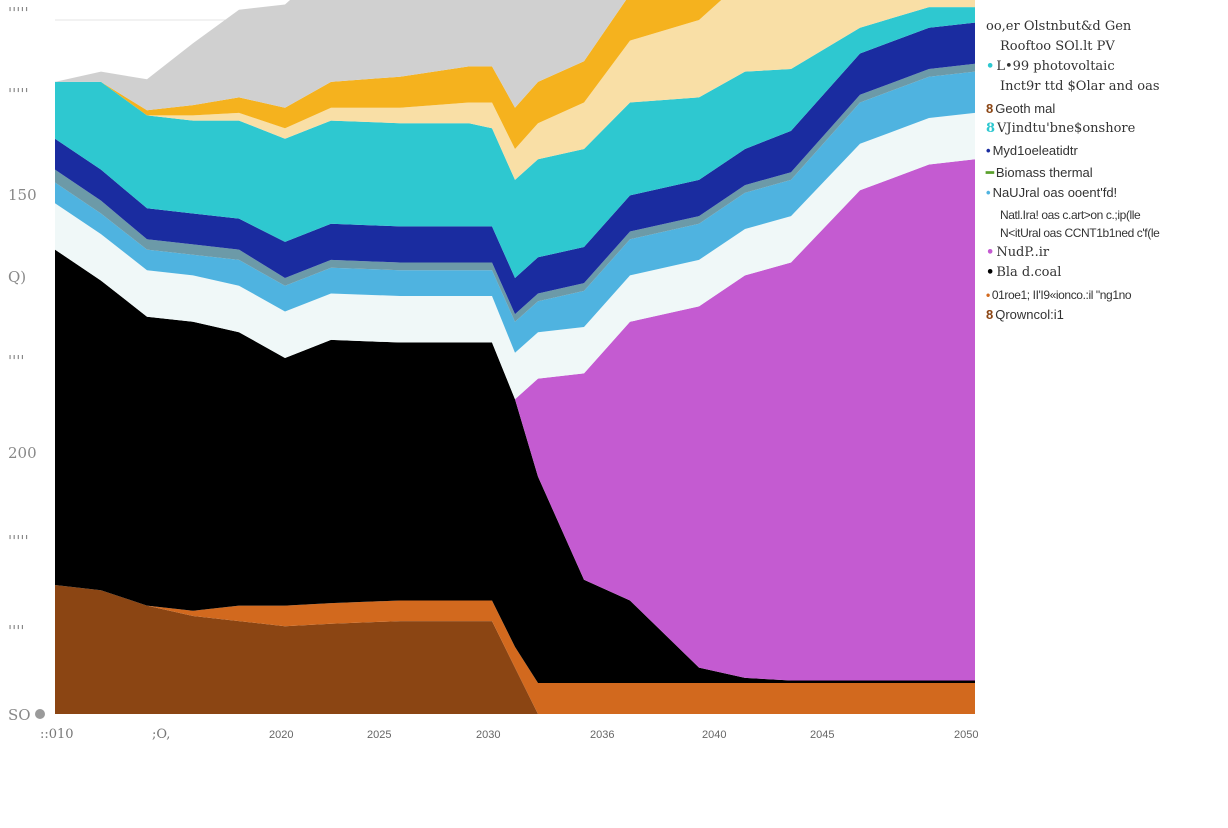 The height and width of the screenshot is (828, 1228). I want to click on legend-marker: ━, so click(990, 172).